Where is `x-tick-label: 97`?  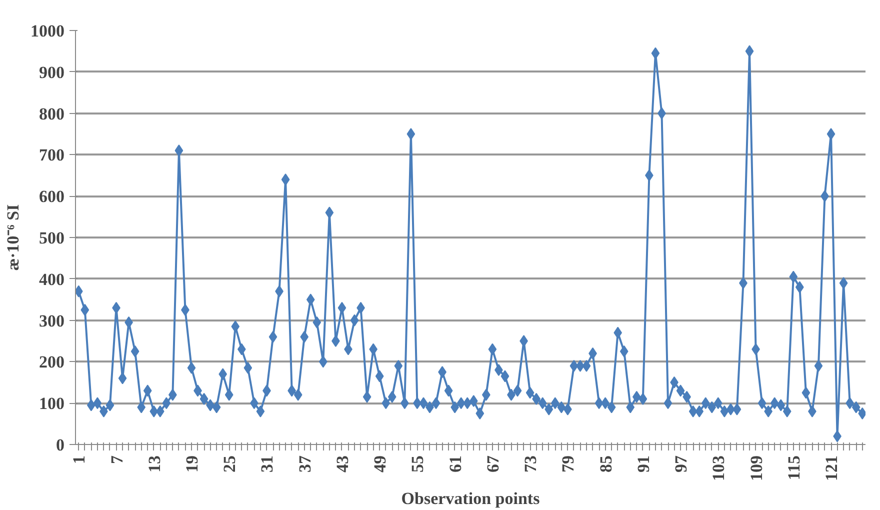 x-tick-label: 97 is located at coordinates (681, 463).